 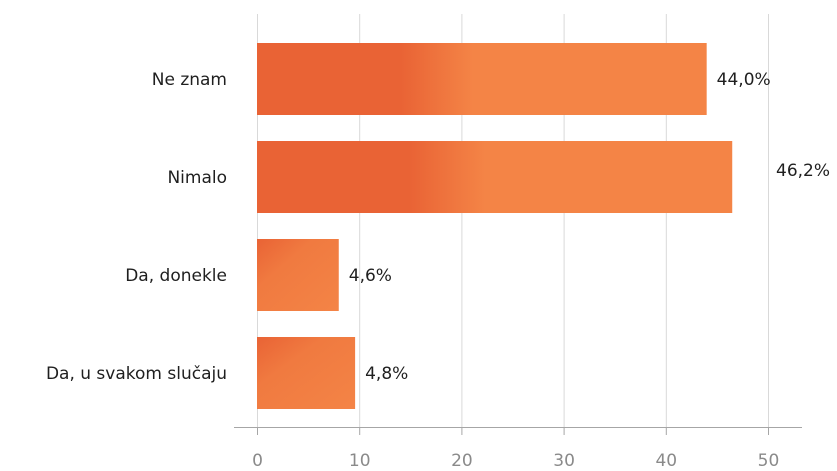 What do you see at coordinates (386, 374) in the screenshot?
I see `value-label-3: 4,8%` at bounding box center [386, 374].